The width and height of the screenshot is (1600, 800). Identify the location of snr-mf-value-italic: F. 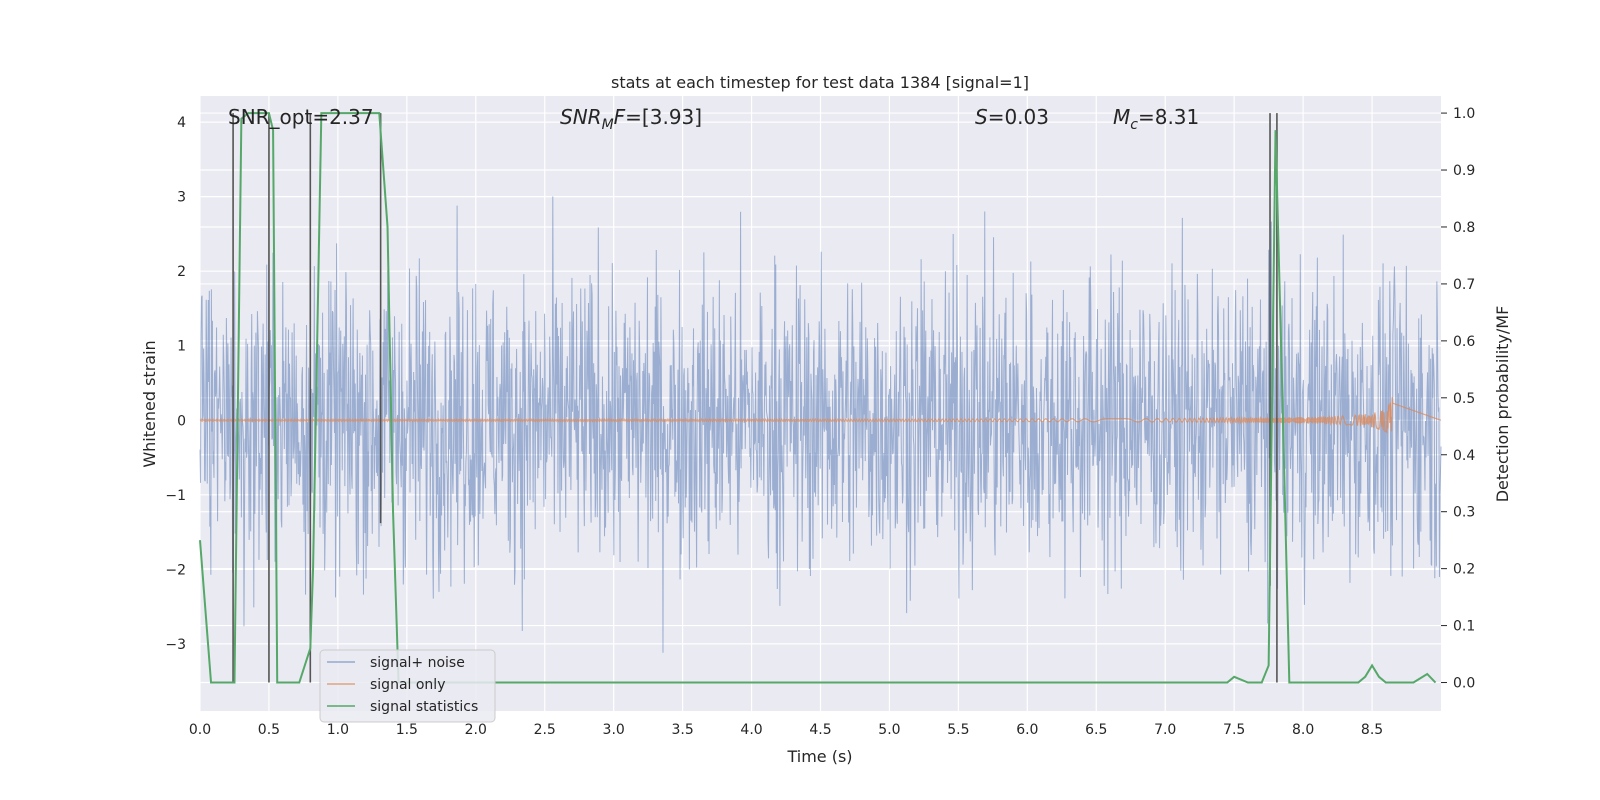
(620, 117).